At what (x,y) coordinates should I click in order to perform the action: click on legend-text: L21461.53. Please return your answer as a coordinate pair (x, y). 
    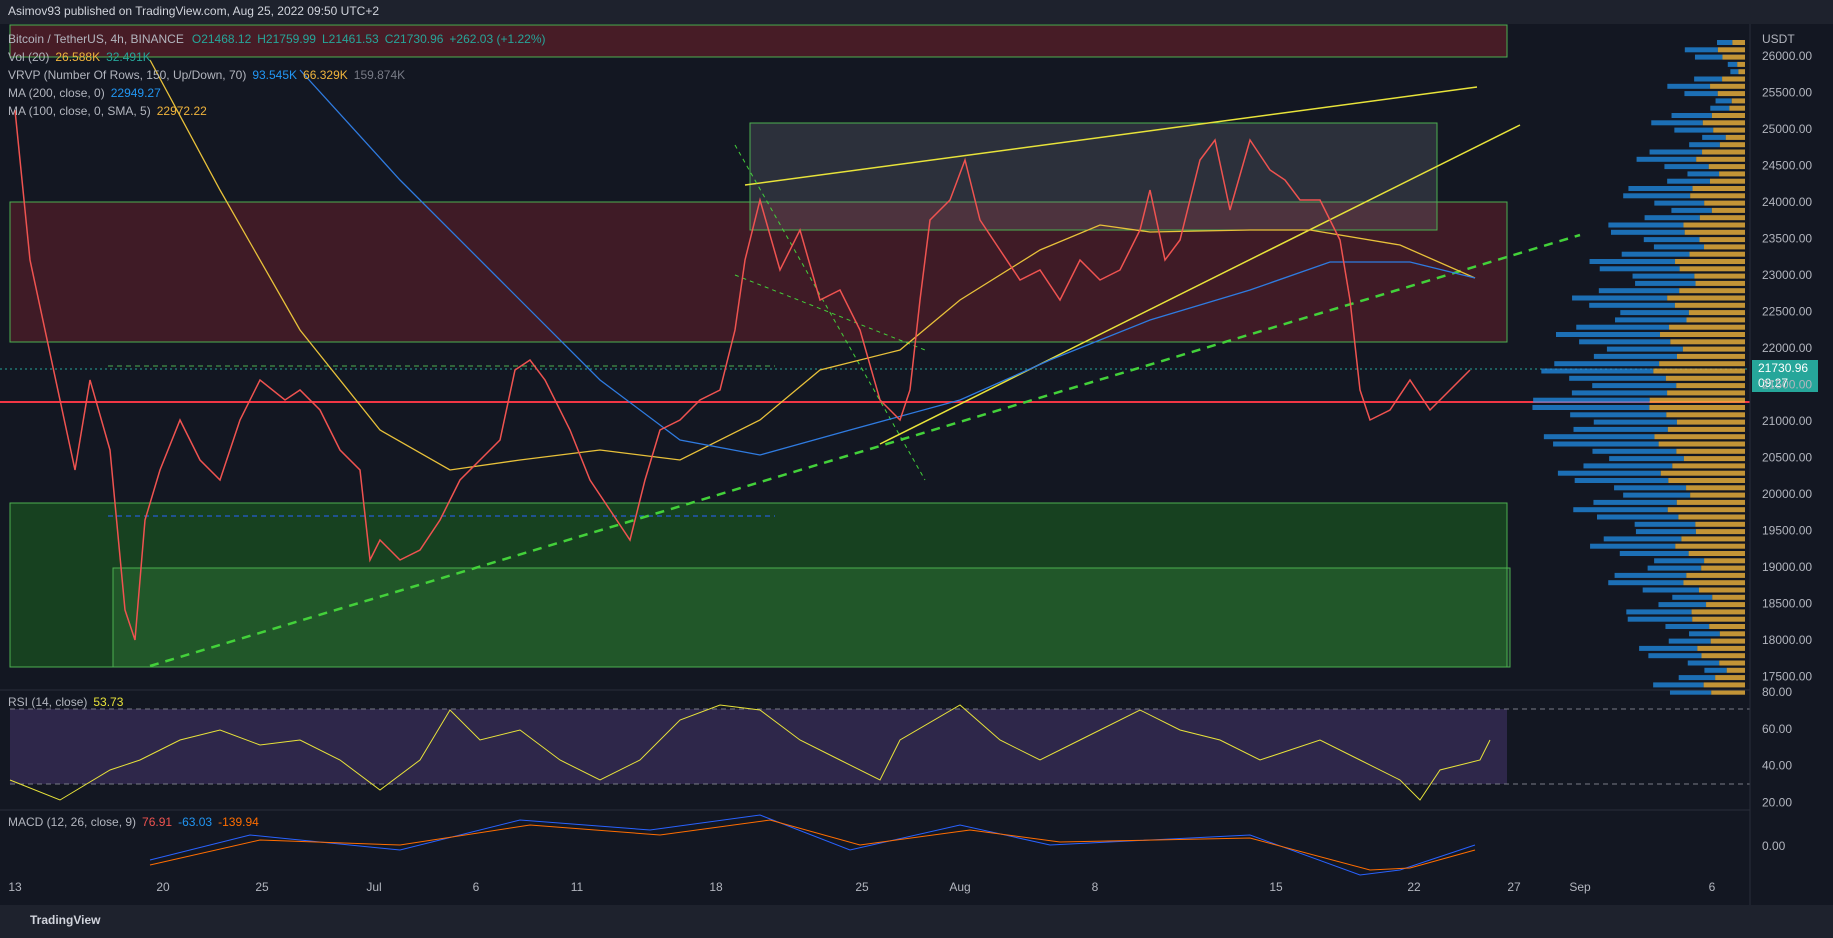
    Looking at the image, I should click on (350, 39).